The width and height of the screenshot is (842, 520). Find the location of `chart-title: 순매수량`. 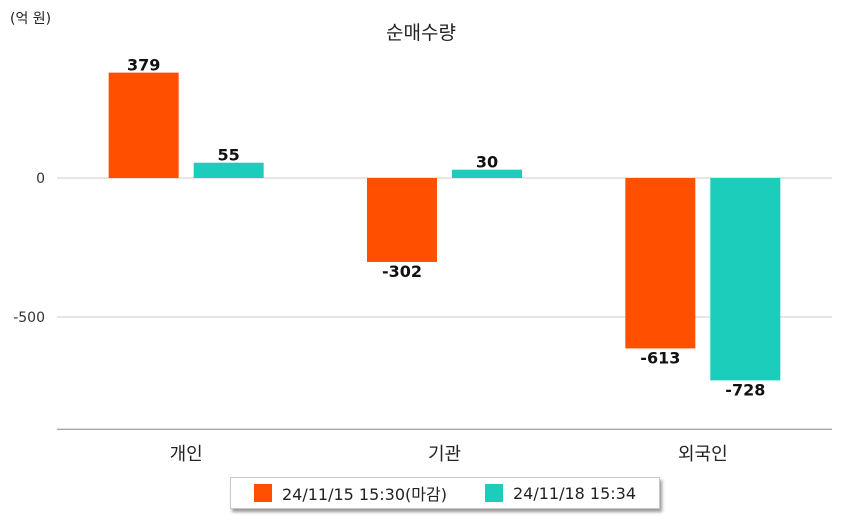

chart-title: 순매수량 is located at coordinates (421, 33).